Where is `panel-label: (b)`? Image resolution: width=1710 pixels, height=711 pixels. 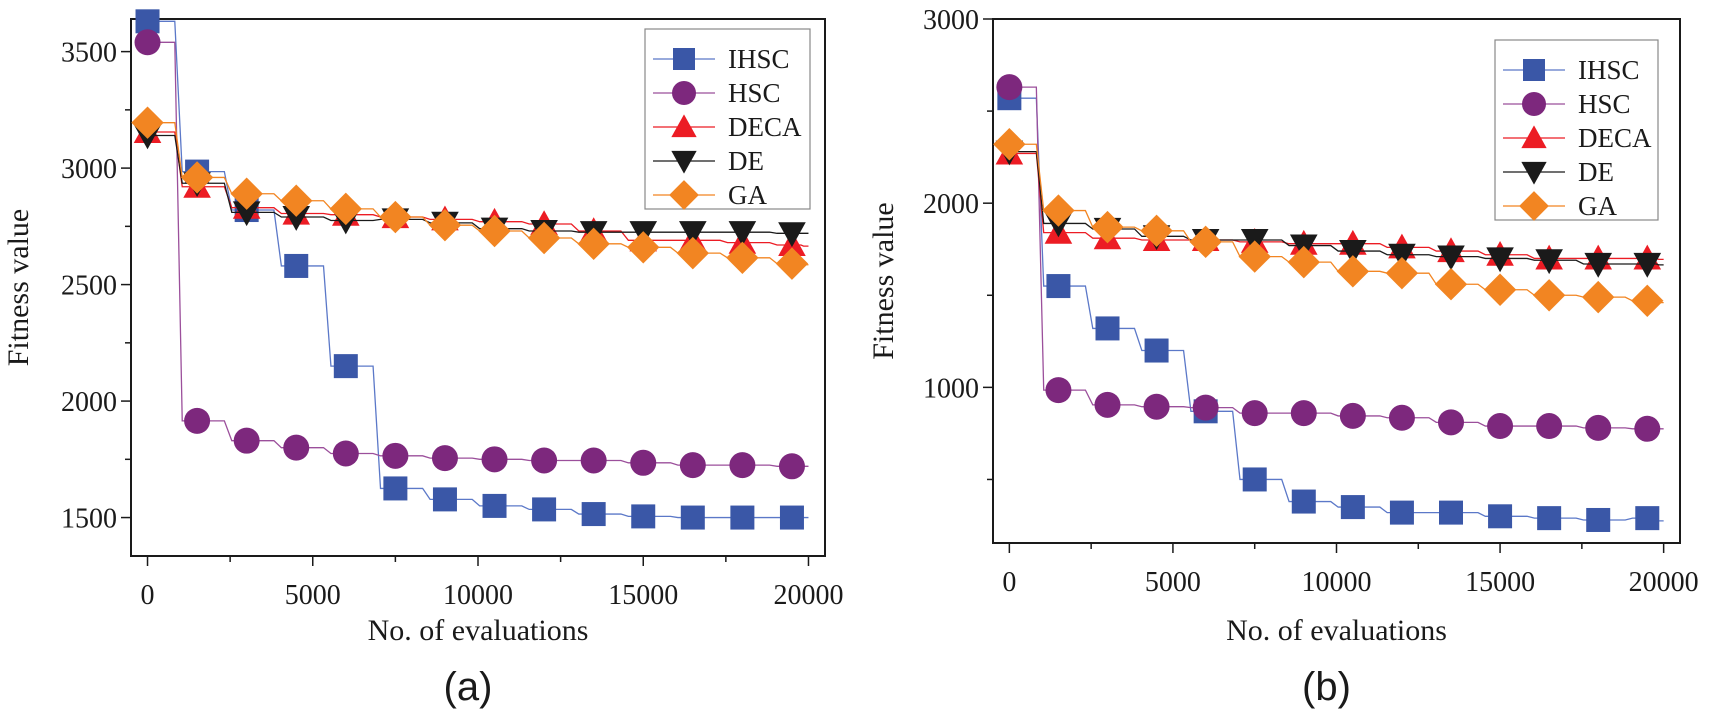
panel-label: (b) is located at coordinates (1326, 687).